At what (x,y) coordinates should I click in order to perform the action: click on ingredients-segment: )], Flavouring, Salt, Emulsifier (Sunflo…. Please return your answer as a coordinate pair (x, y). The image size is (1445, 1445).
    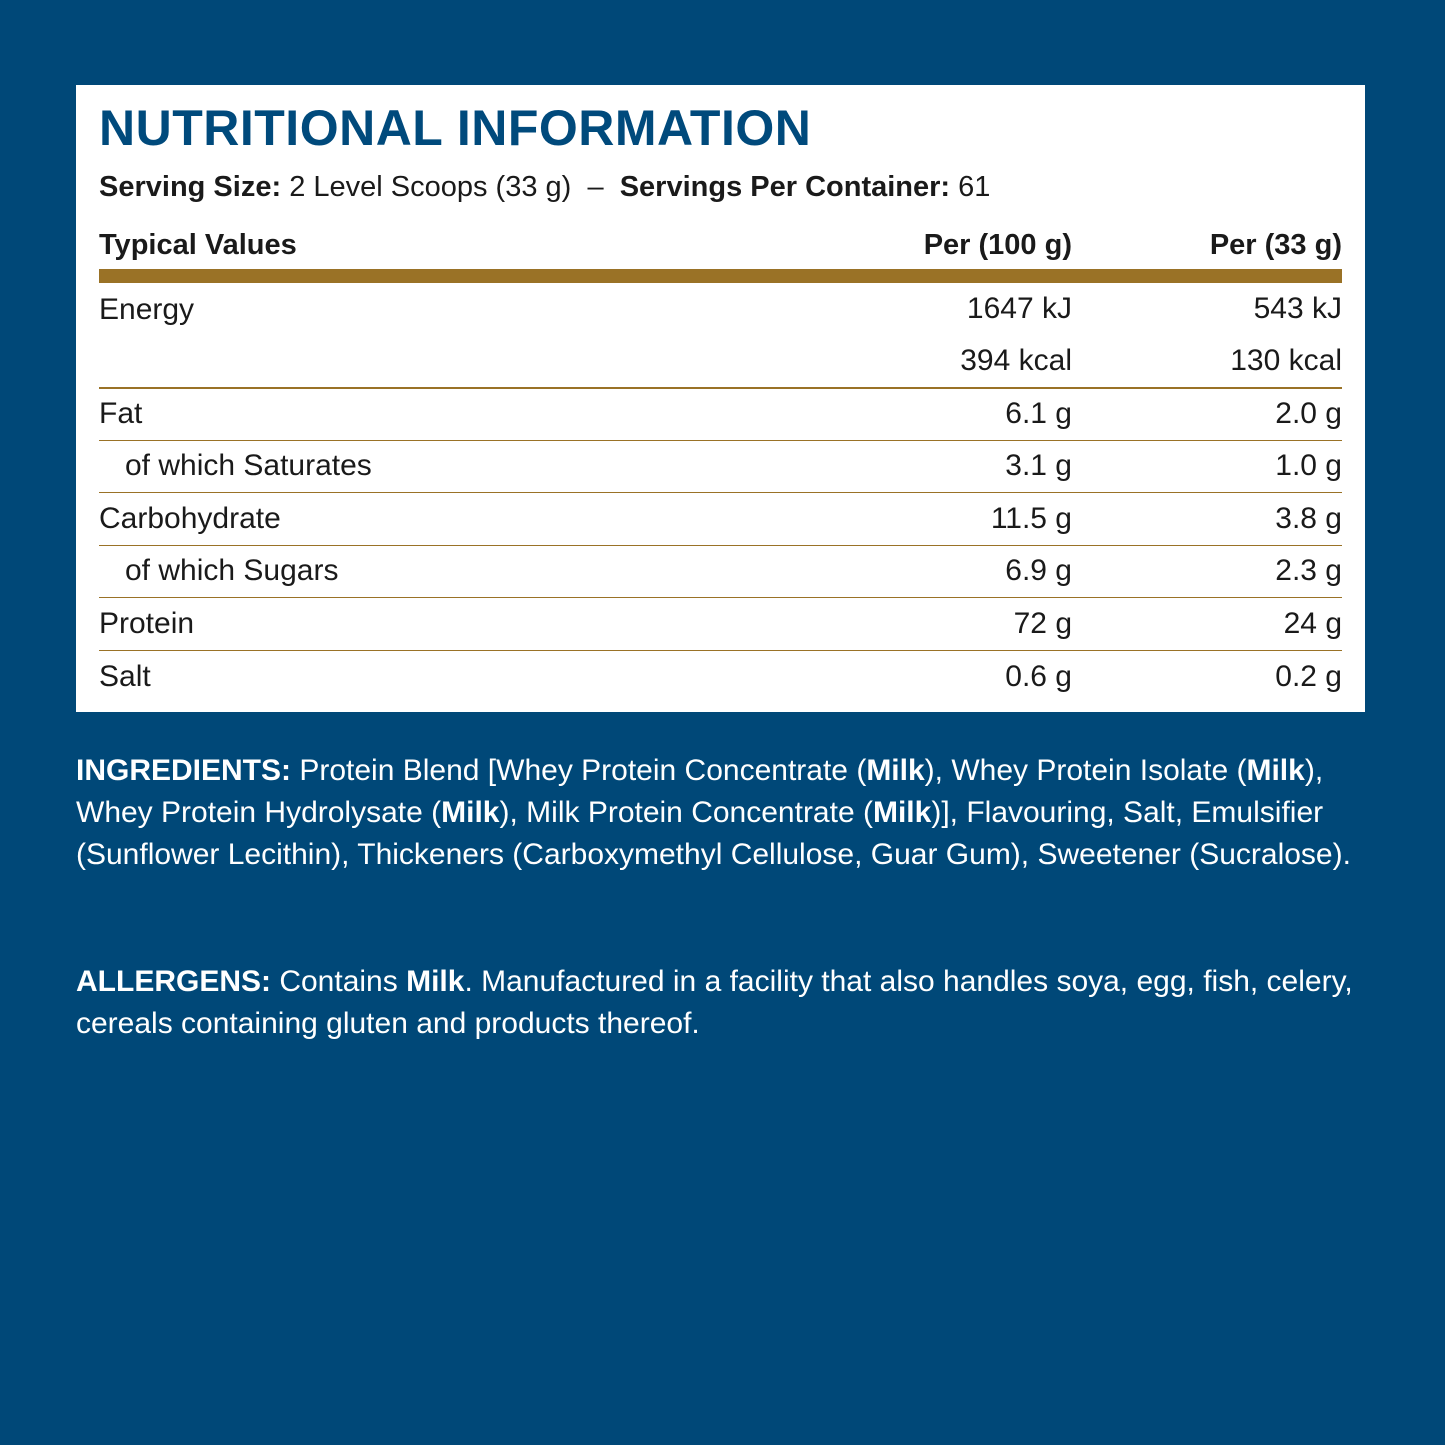
    Looking at the image, I should click on (713, 833).